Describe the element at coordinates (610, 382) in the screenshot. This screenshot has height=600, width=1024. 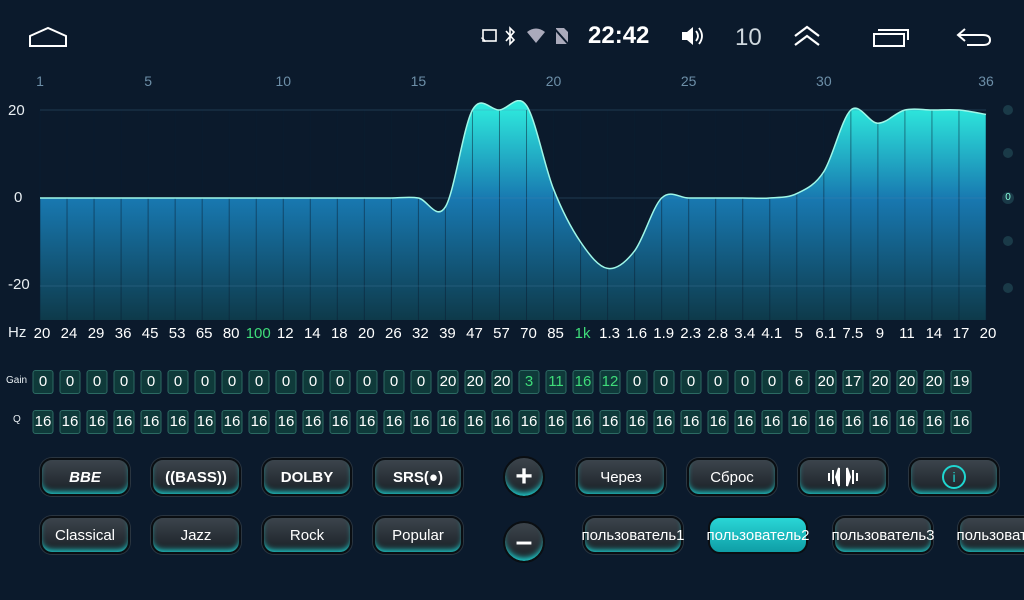
I see `gain-value: 12` at that location.